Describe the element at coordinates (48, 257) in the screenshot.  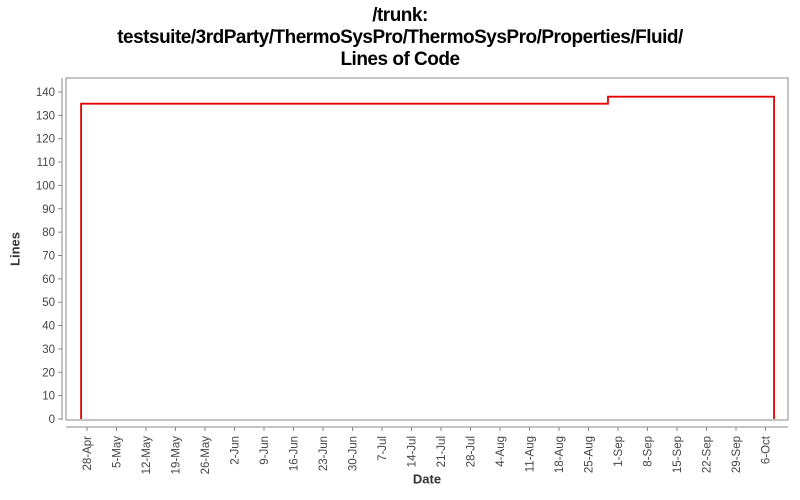
I see `y-tick-label: 70` at that location.